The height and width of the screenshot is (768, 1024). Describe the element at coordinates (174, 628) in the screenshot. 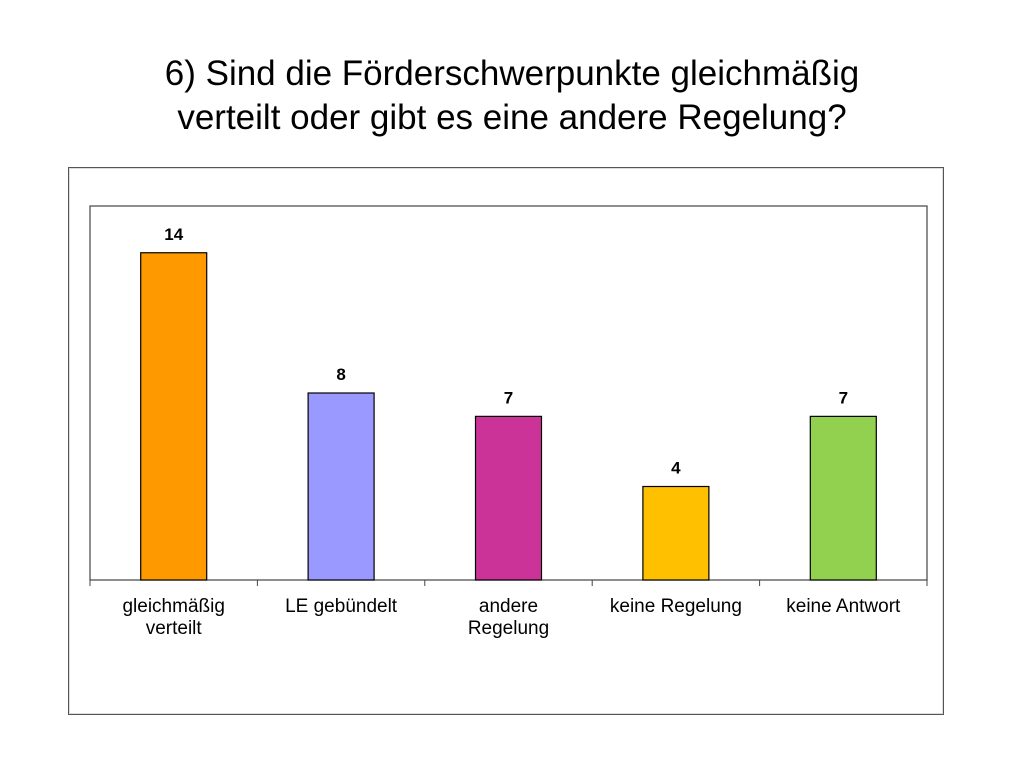

I see `x-tick-label: verteilt` at that location.